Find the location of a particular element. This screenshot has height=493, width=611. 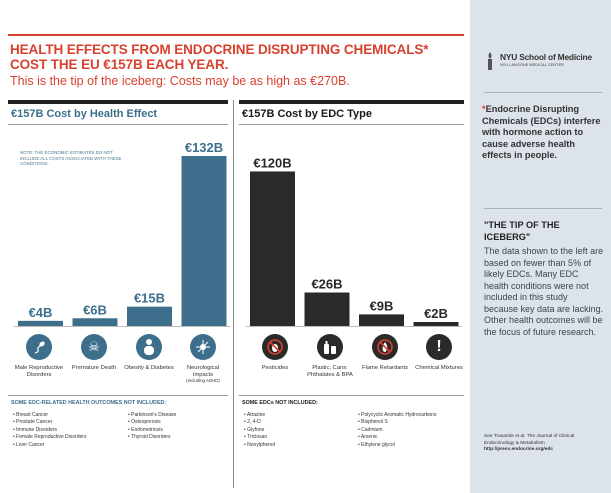

health-title-rule is located at coordinates (118, 124).